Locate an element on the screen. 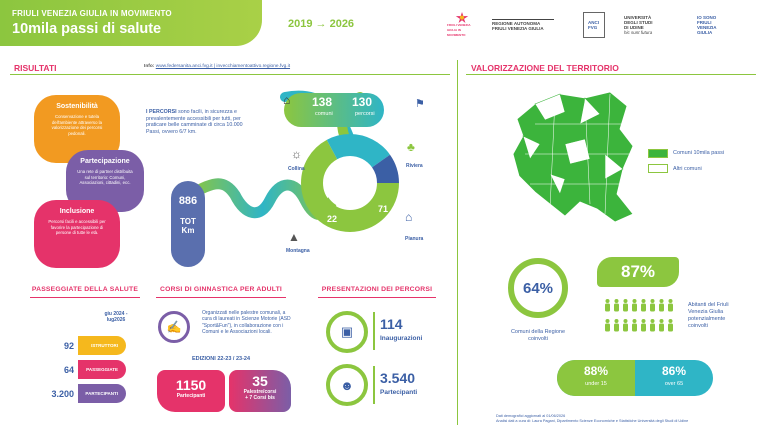  zone-pianura-value: 71 is located at coordinates (383, 209).